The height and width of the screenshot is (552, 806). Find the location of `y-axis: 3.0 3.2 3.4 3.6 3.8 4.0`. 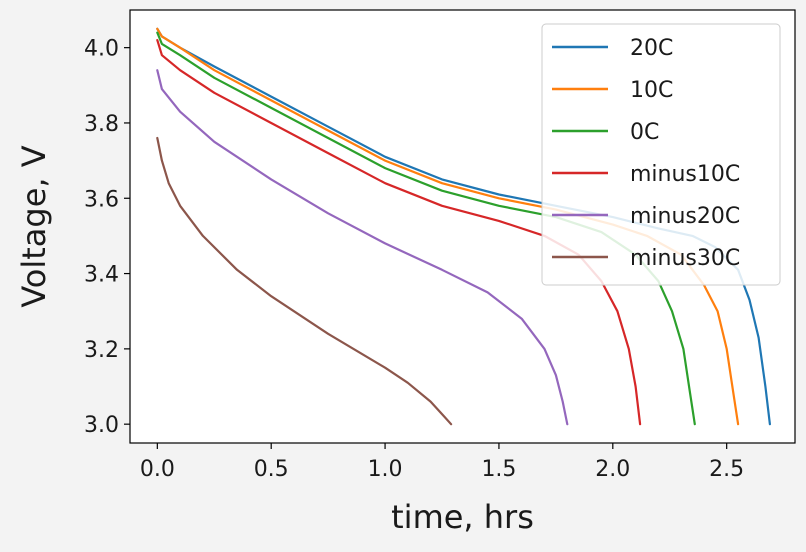

y-axis: 3.0 3.2 3.4 3.6 3.8 4.0 is located at coordinates (107, 237).